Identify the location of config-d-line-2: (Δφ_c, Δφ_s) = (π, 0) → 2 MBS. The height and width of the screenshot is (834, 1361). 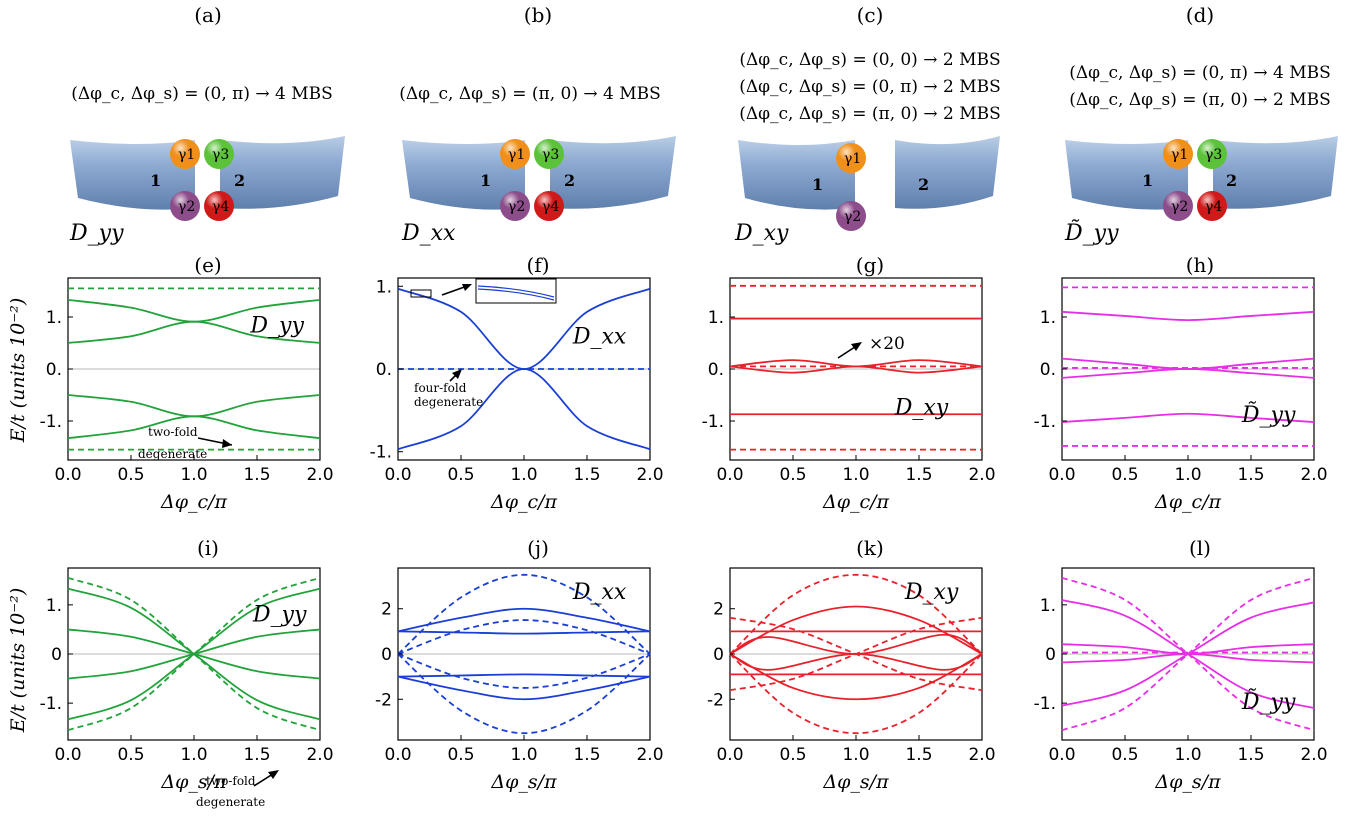
(1200, 100).